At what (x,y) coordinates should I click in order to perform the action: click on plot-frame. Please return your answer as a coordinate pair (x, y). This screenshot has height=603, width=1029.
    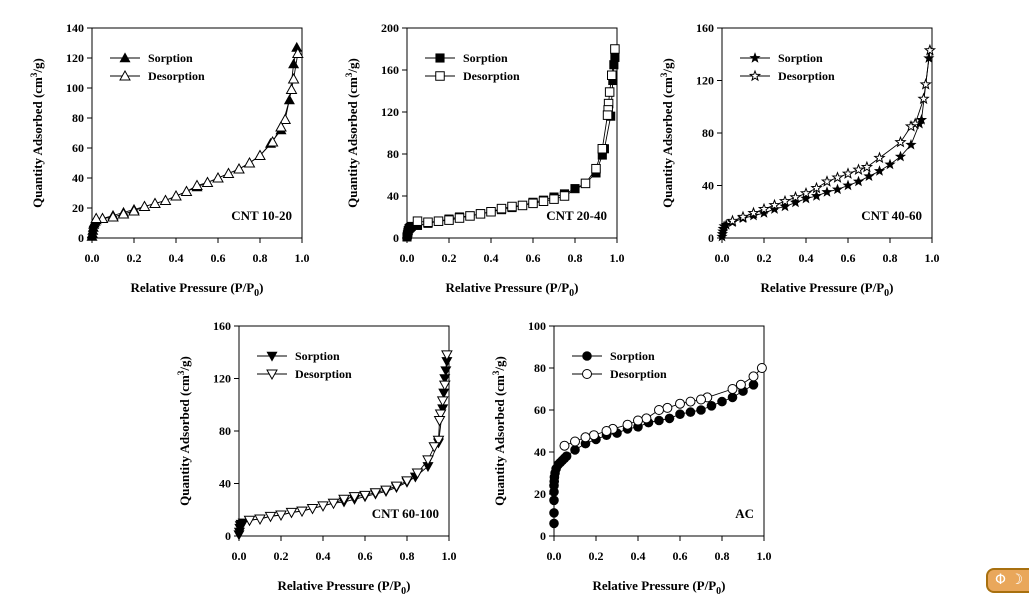
    Looking at the image, I should click on (197, 133).